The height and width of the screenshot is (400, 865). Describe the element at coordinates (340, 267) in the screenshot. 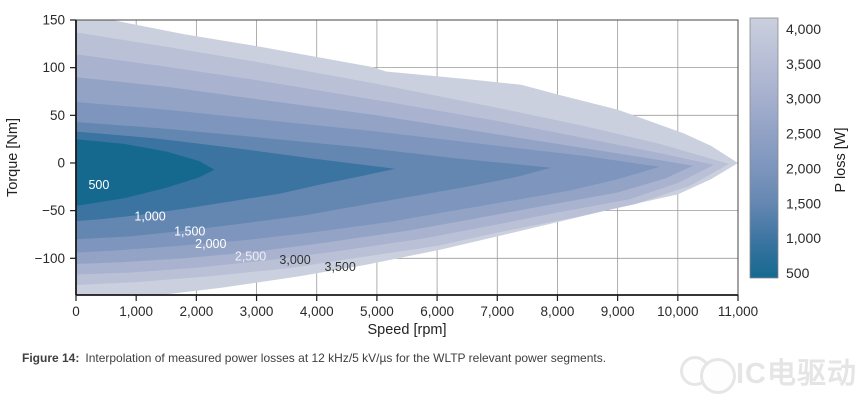

I see `contour-label: 3,500` at that location.